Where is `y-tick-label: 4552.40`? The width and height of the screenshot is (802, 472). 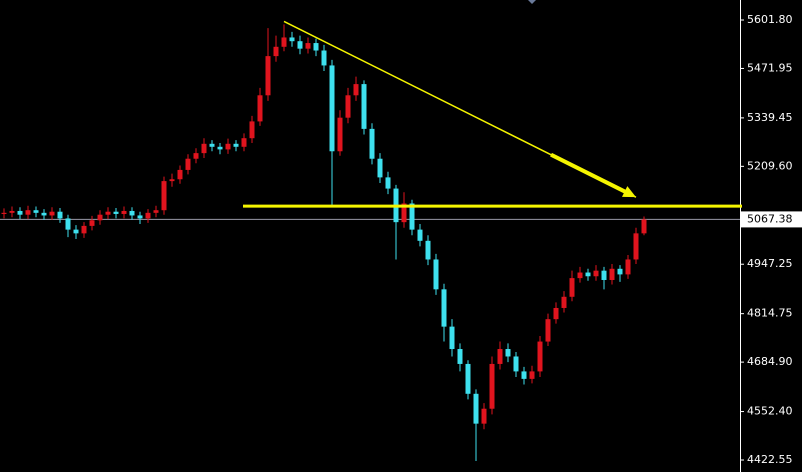 y-tick-label: 4552.40 is located at coordinates (770, 411).